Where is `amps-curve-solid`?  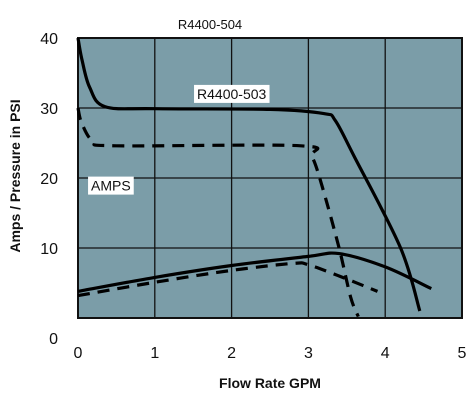 amps-curve-solid is located at coordinates (254, 272).